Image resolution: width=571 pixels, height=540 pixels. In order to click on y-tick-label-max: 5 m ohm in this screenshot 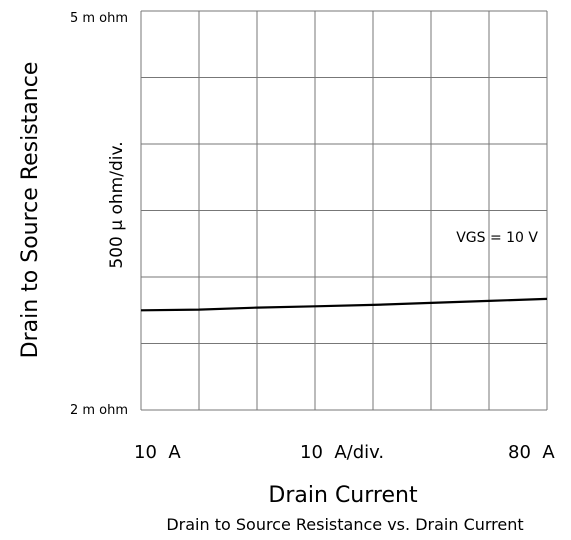, I will do `click(99, 18)`.